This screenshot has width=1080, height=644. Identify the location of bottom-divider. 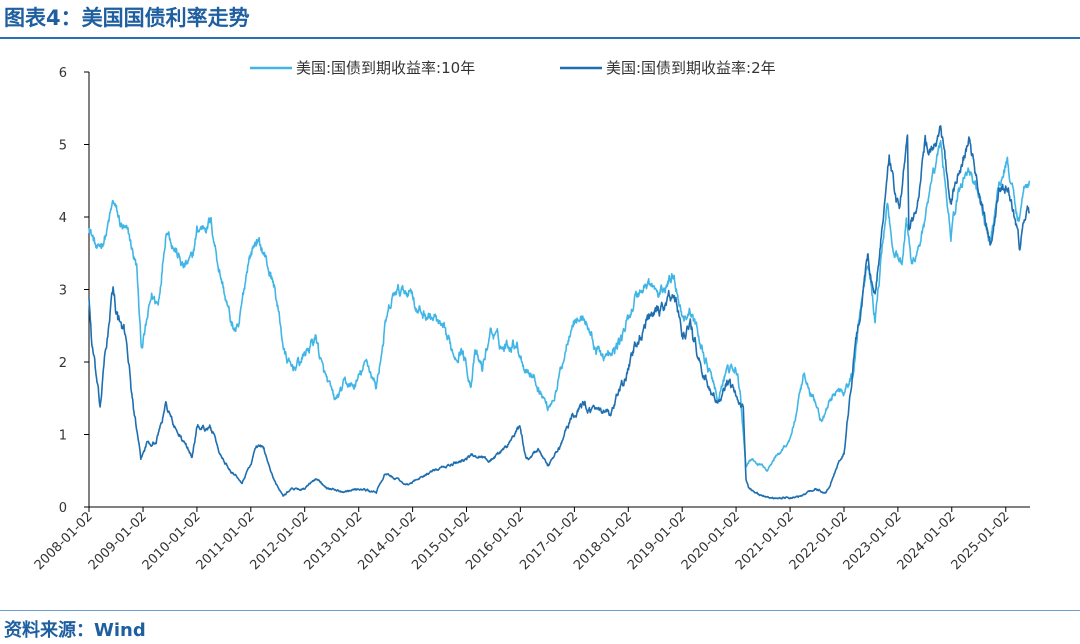
(540, 610).